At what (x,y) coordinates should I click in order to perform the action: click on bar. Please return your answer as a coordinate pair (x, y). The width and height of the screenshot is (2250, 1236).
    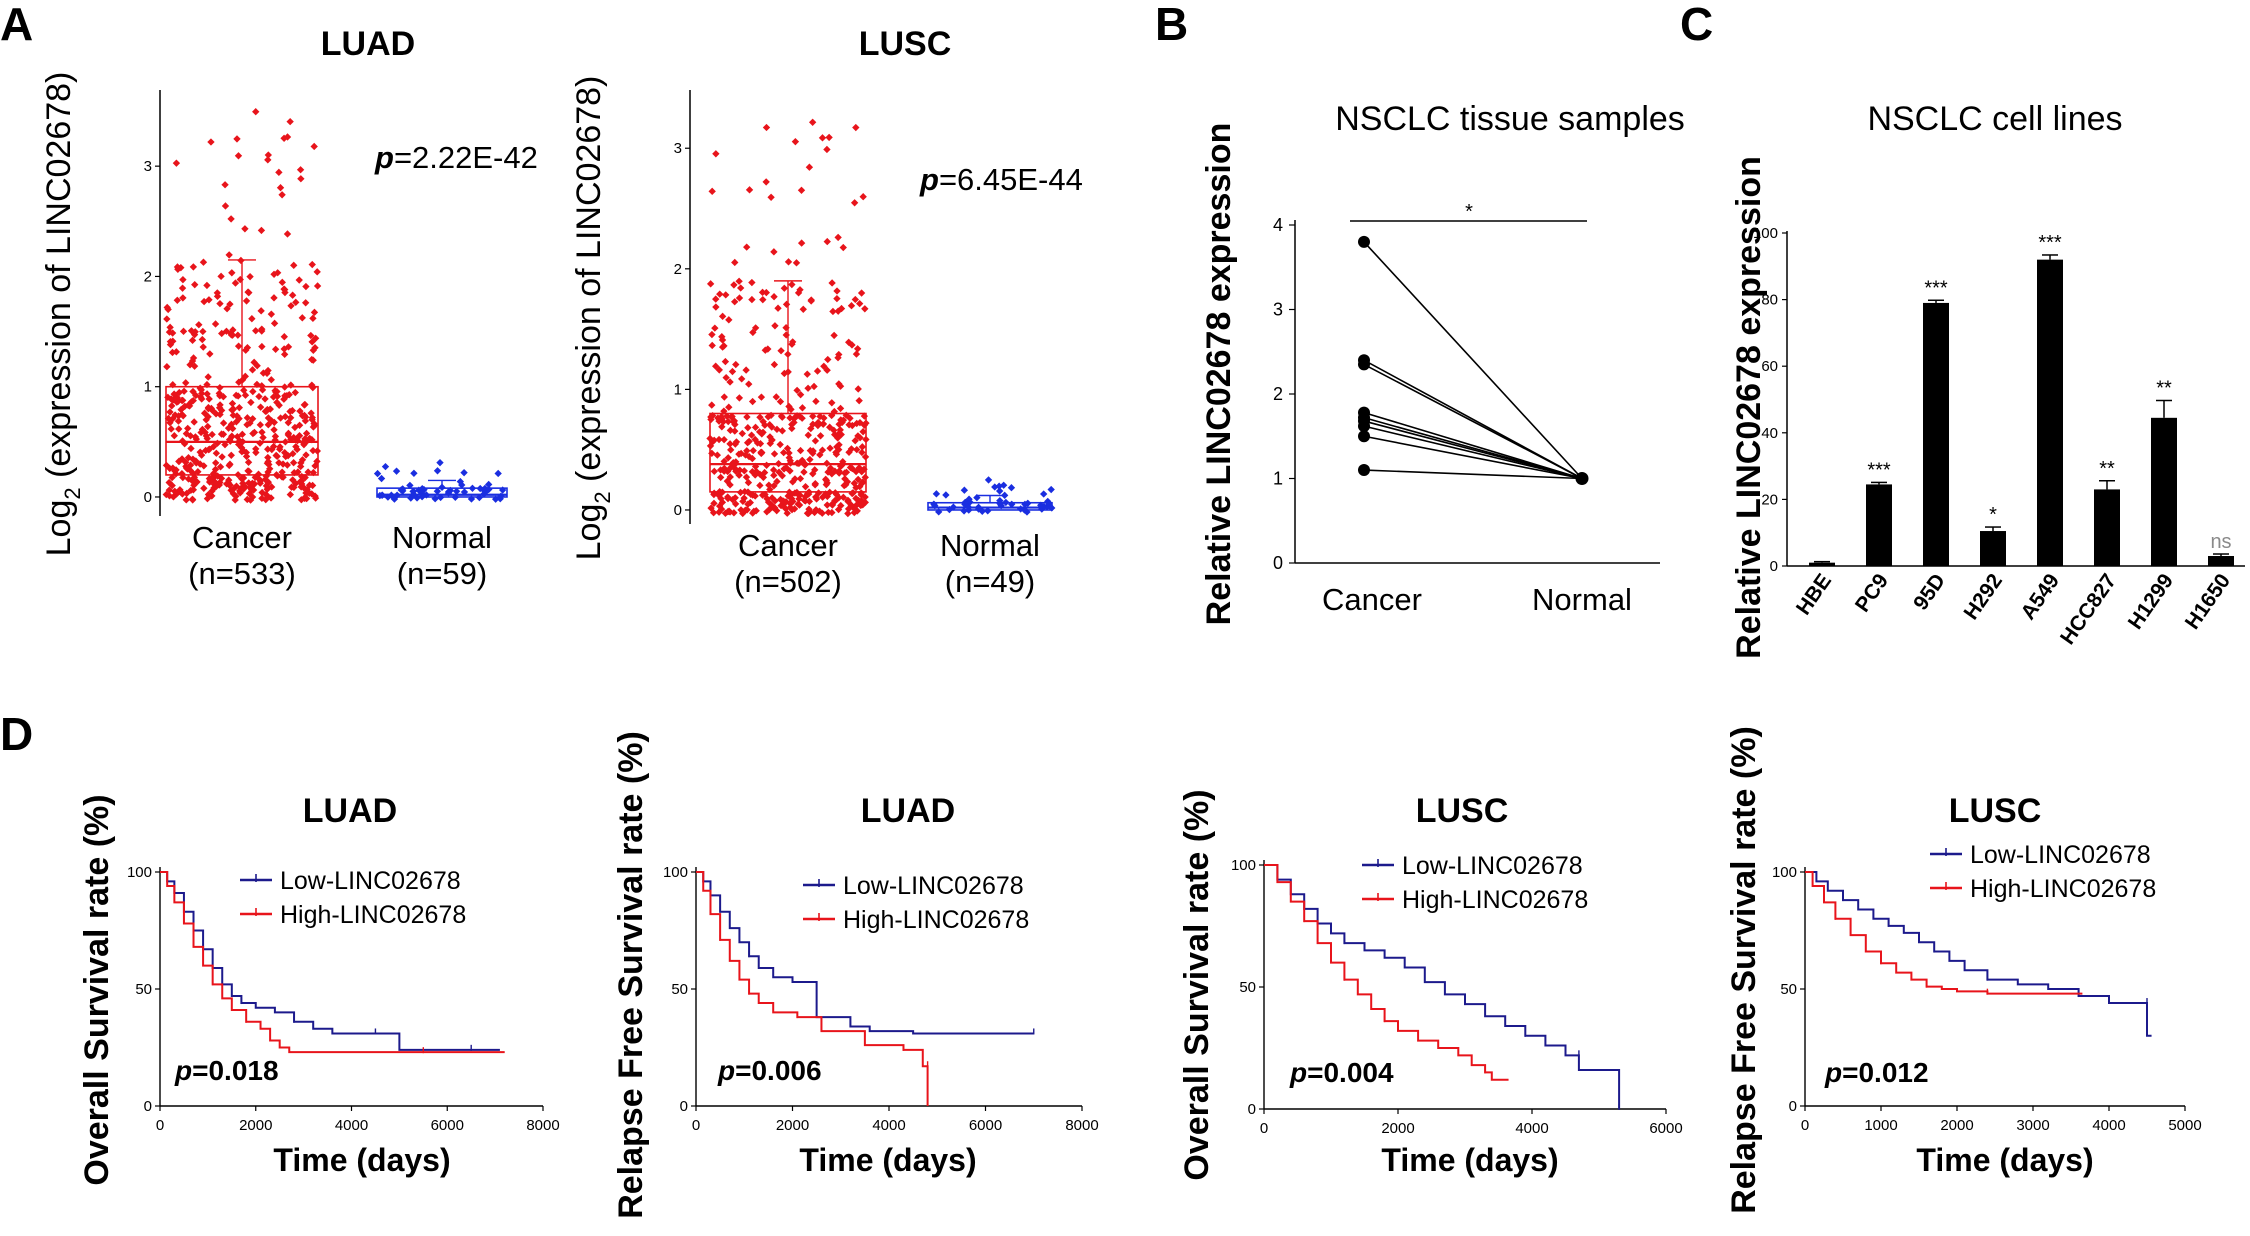
    Looking at the image, I should click on (2164, 491).